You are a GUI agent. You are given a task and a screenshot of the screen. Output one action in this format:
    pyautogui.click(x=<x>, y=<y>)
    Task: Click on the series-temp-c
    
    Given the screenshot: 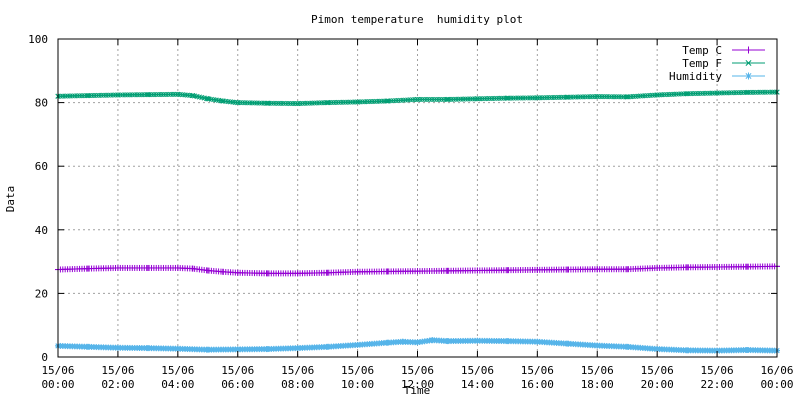 What is the action you would take?
    pyautogui.click(x=417, y=270)
    